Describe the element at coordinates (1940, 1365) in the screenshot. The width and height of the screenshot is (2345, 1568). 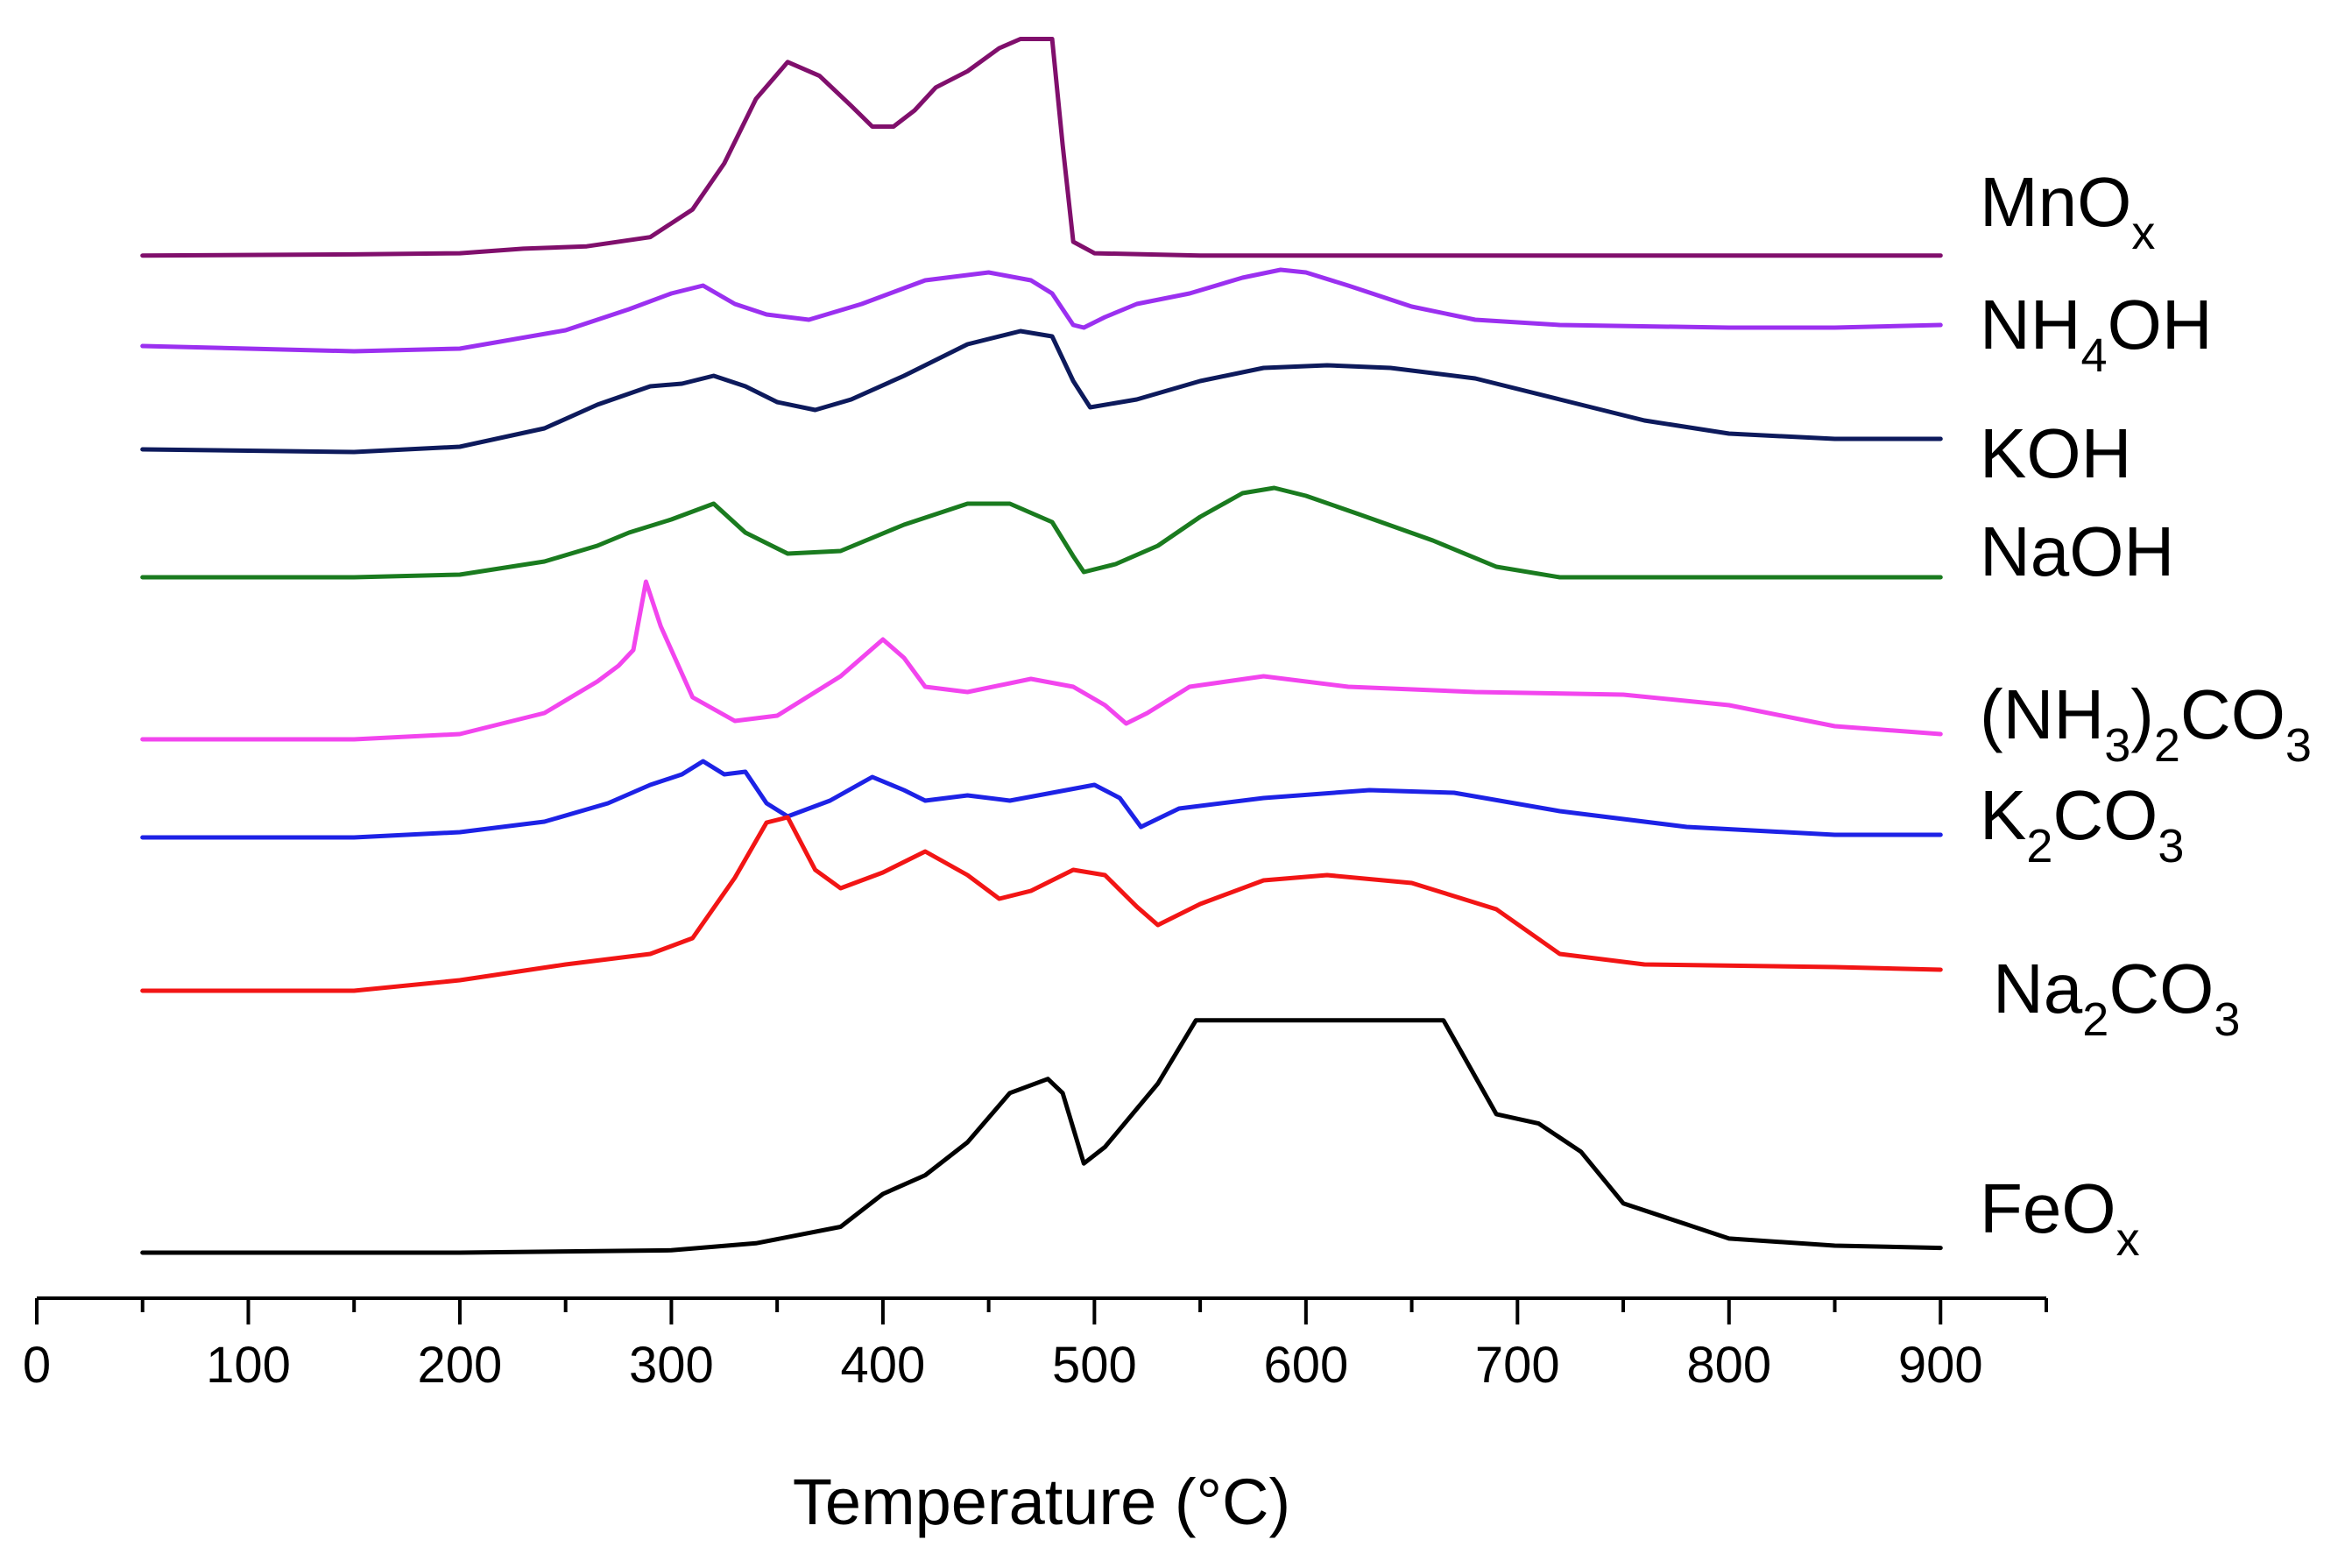
I see `x-tick-label: 900` at that location.